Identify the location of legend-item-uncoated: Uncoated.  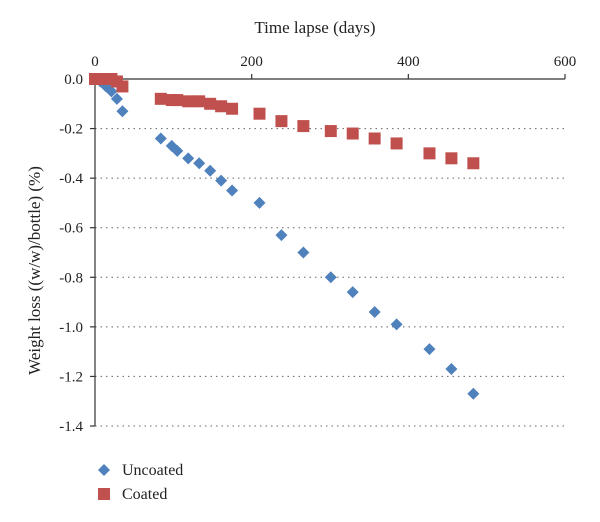
(140, 470).